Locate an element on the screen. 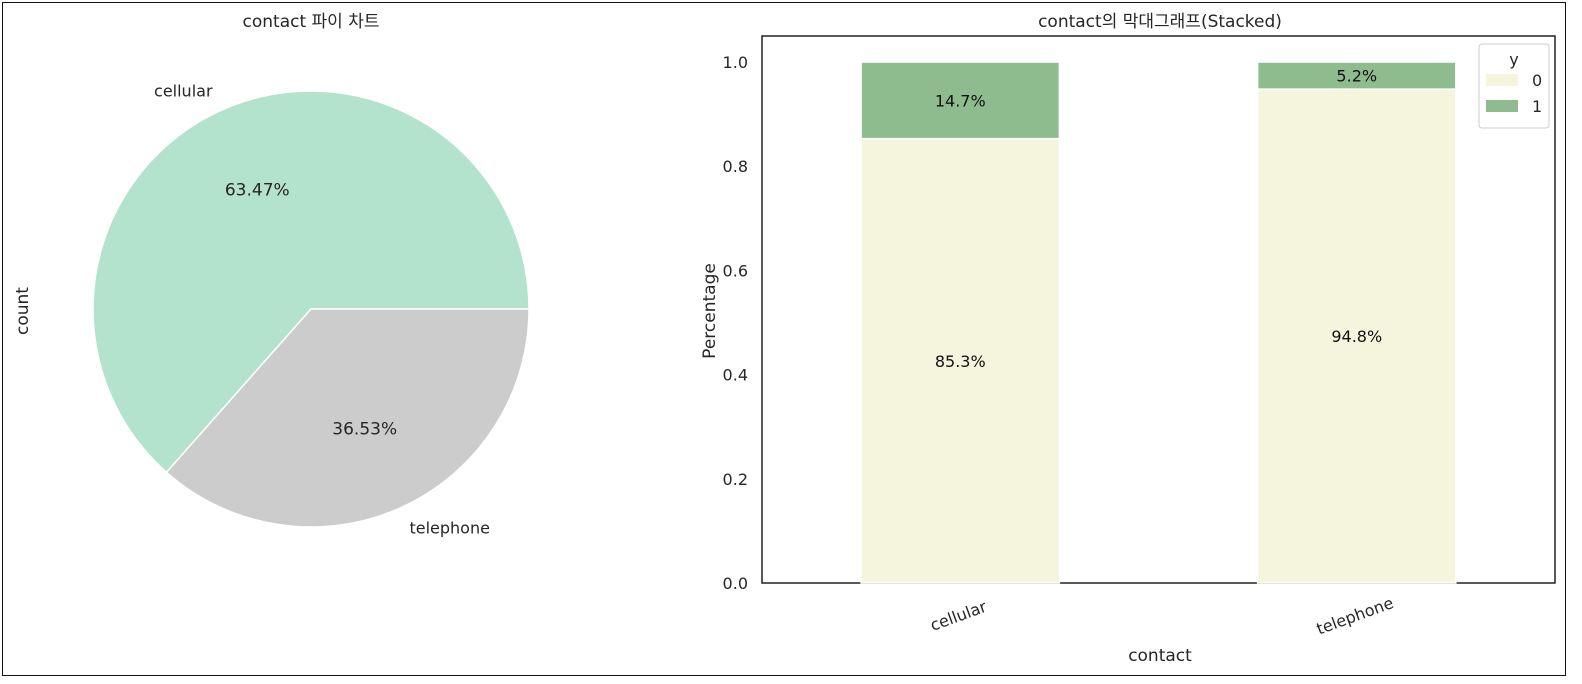  pie-pct-label-cellular: 63.47% is located at coordinates (257, 191).